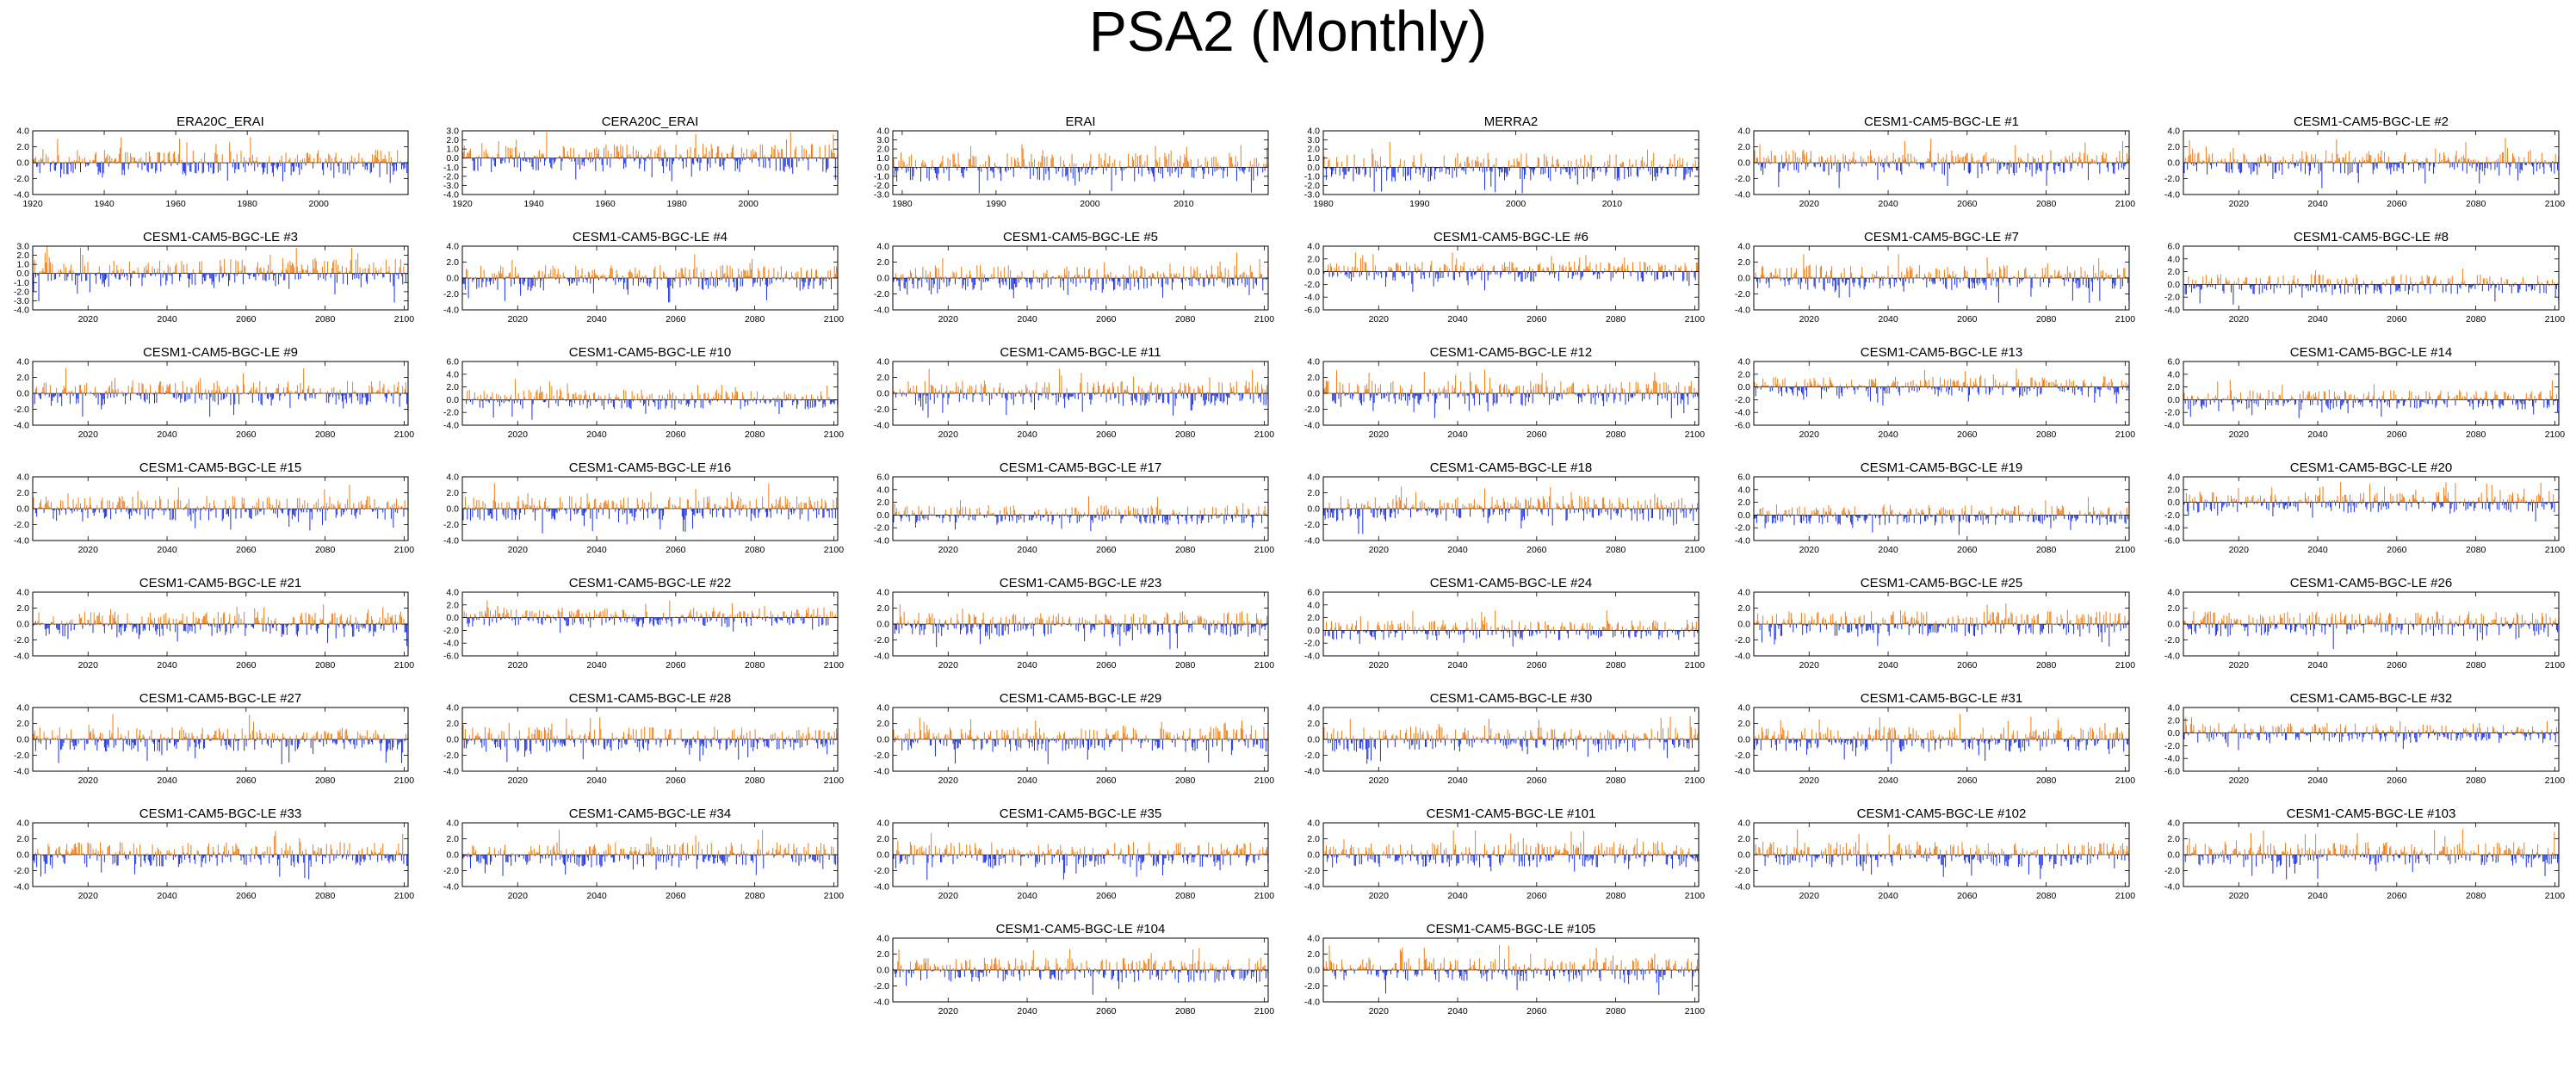 The width and height of the screenshot is (2576, 1069). Describe the element at coordinates (32, 204) in the screenshot. I see `x-tick-label: 1920` at that location.